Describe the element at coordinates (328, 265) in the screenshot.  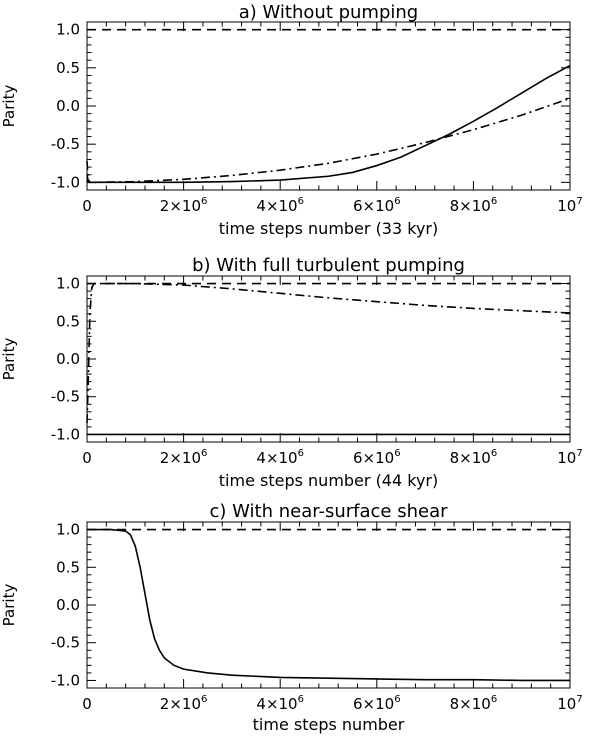
I see `chart-title: b) With full turbulent pumping` at that location.